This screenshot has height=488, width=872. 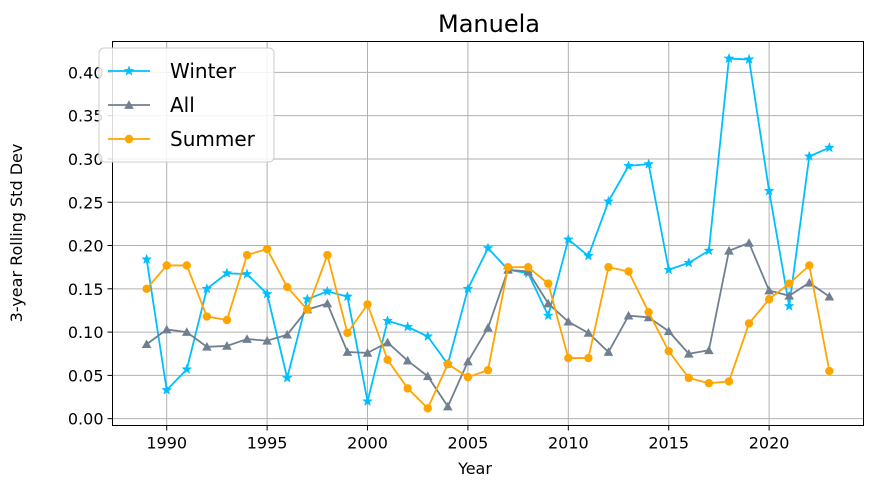 I want to click on x-axis-label: Year, so click(x=474, y=468).